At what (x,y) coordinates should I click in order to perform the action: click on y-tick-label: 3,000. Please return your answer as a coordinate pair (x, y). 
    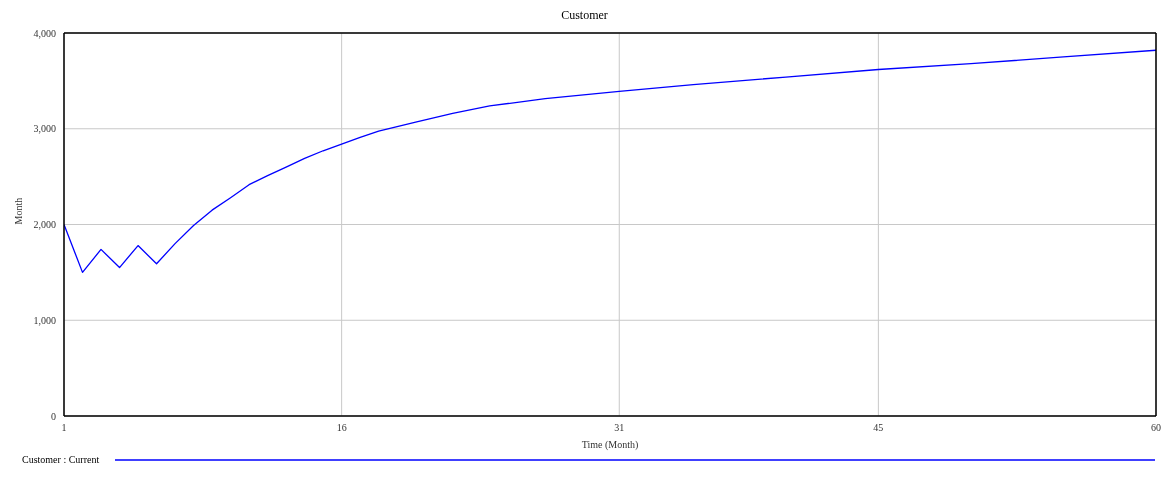
    Looking at the image, I should click on (44, 129).